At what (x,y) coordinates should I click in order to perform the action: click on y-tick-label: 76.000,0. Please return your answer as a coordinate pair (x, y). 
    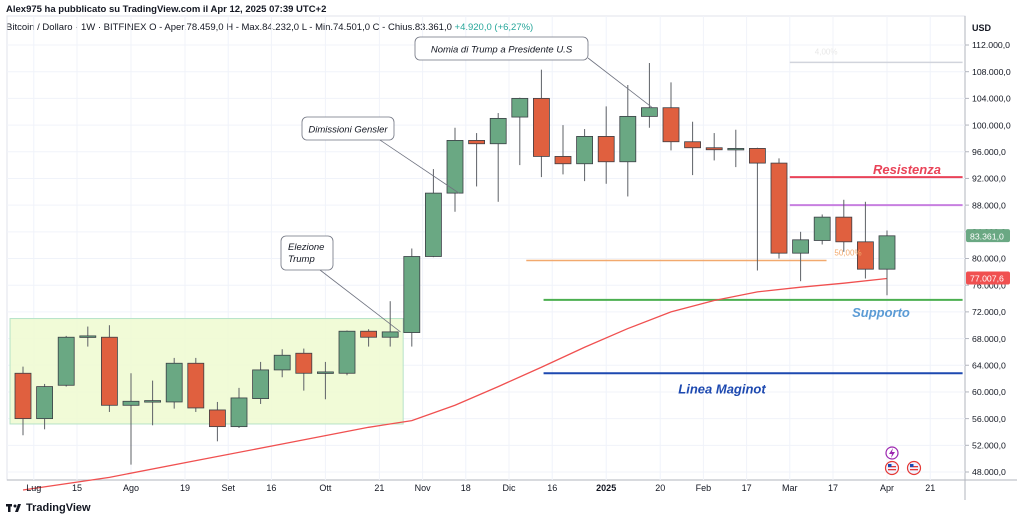
    Looking at the image, I should click on (989, 285).